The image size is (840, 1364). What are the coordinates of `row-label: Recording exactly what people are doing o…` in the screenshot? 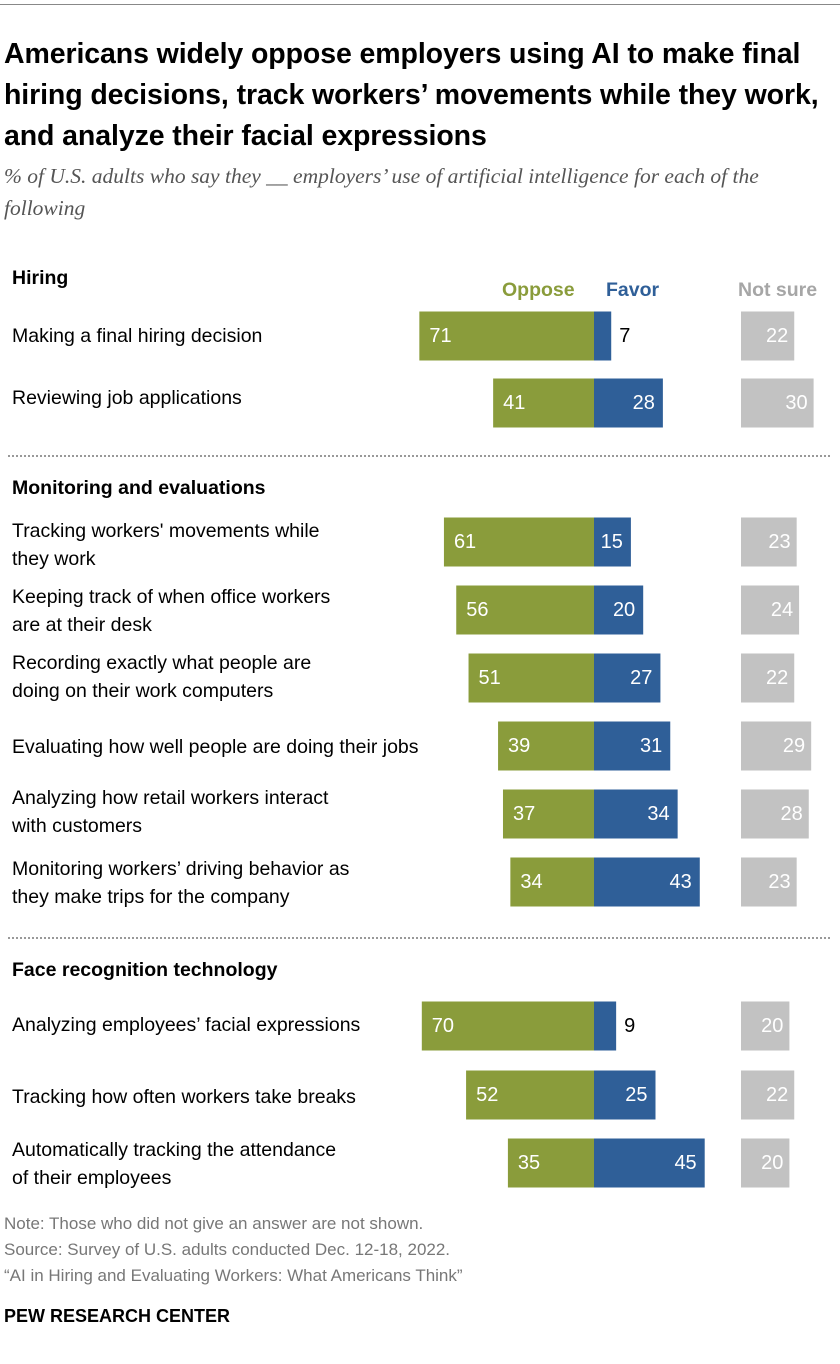 It's located at (162, 677).